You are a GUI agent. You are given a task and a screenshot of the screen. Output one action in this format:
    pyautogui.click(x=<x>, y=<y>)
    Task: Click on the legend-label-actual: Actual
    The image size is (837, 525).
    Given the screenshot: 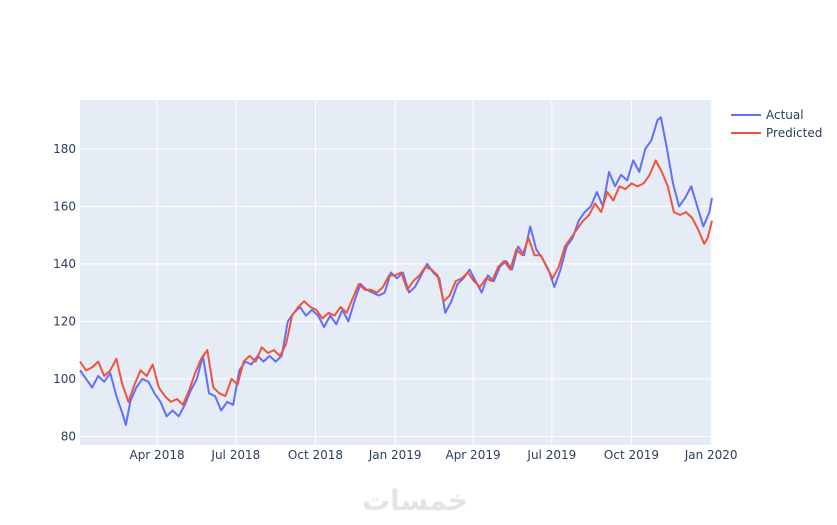 What is the action you would take?
    pyautogui.click(x=785, y=115)
    